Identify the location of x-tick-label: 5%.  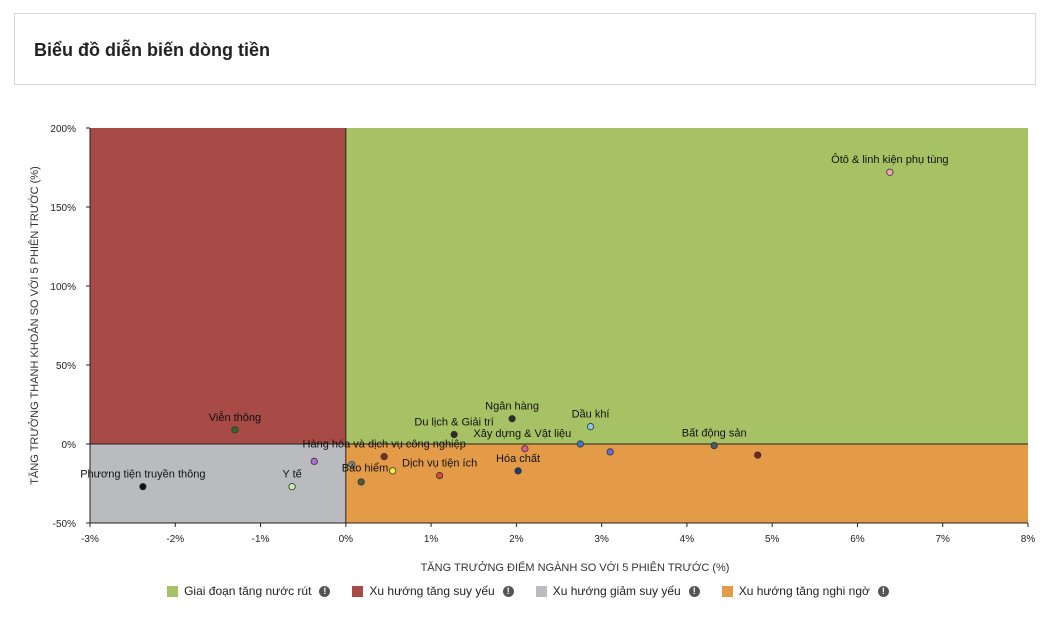
(772, 539).